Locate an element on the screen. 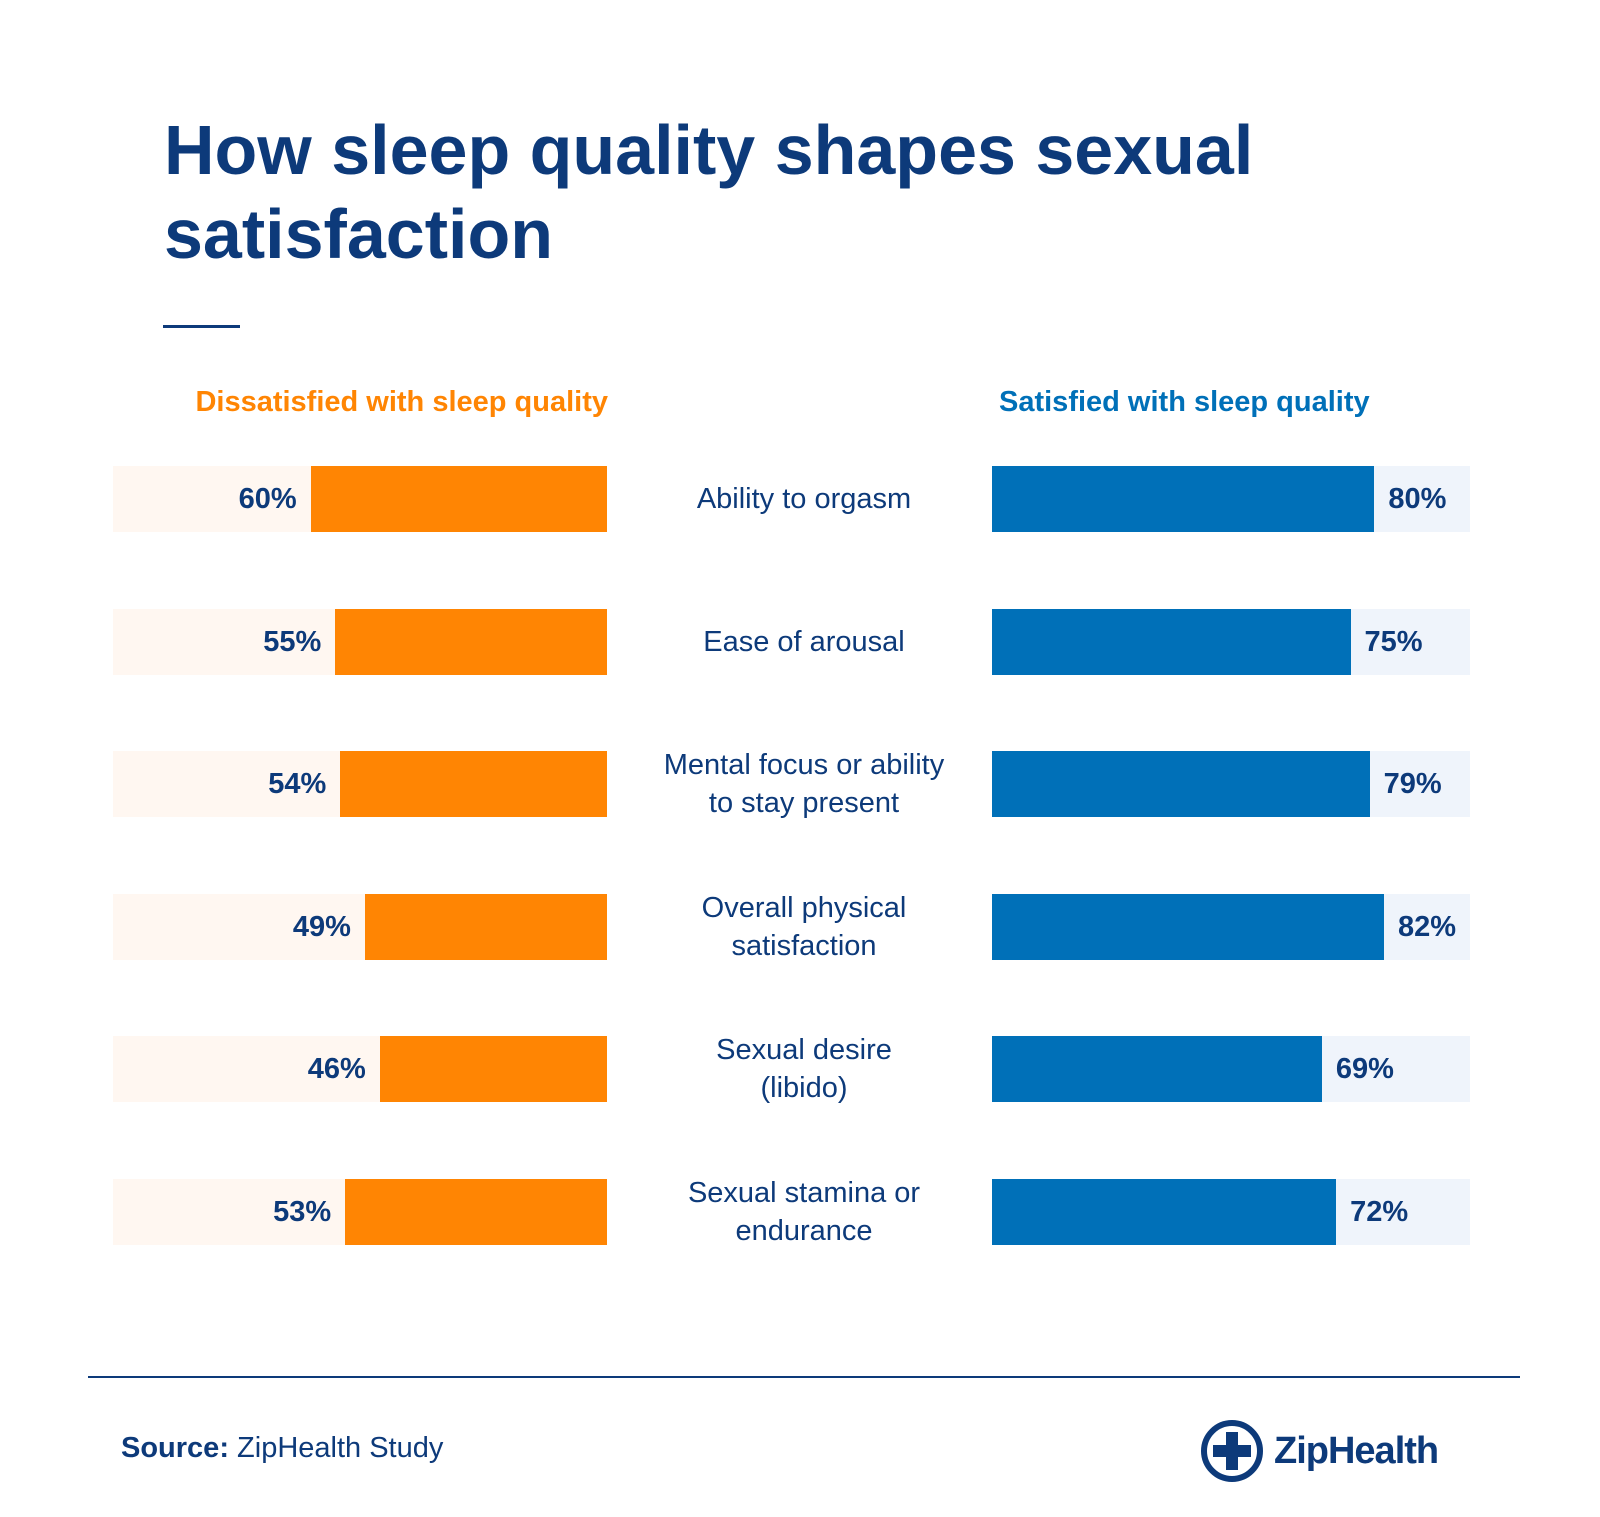  dissatisfied-track: 53% is located at coordinates (360, 1211).